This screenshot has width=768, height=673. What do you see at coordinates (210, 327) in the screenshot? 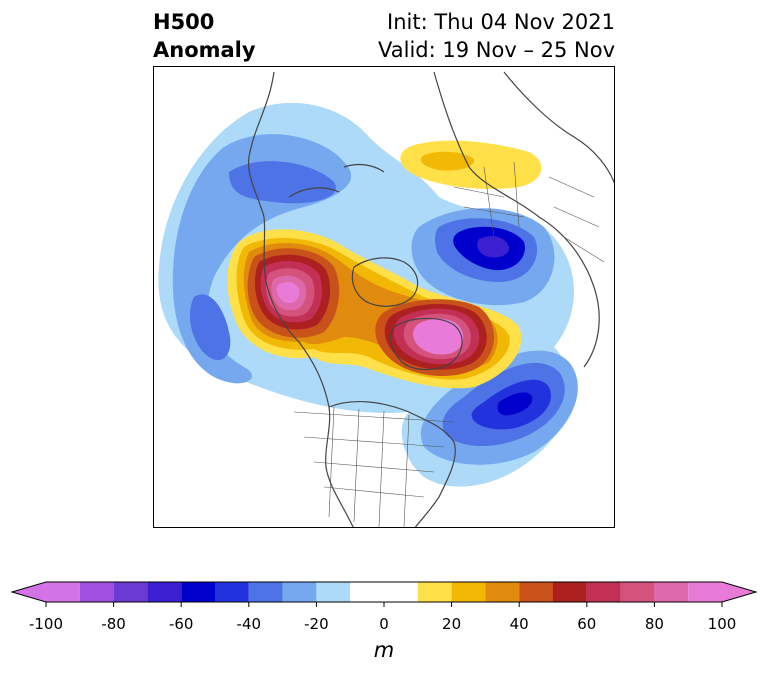
I see `neg-anomaly-core-westpac` at bounding box center [210, 327].